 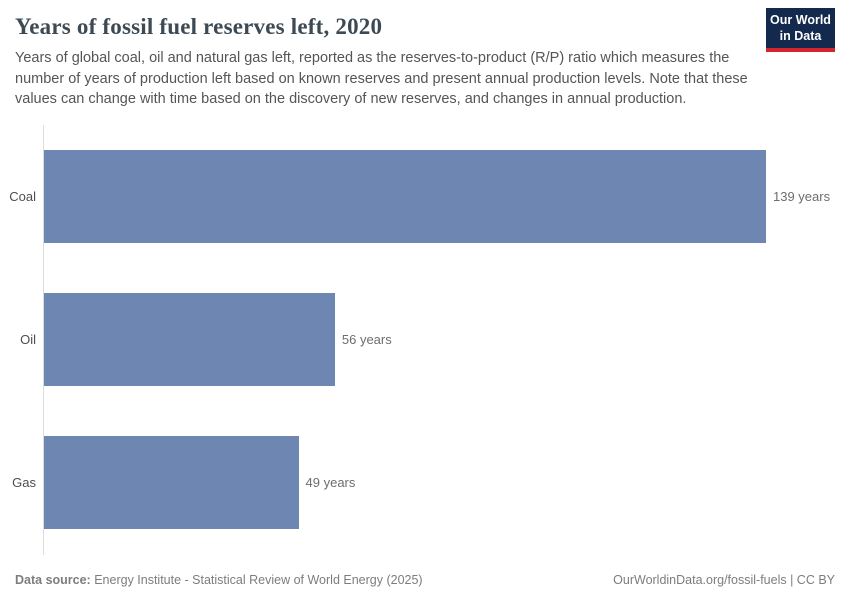 I want to click on bar-coal, so click(x=405, y=196).